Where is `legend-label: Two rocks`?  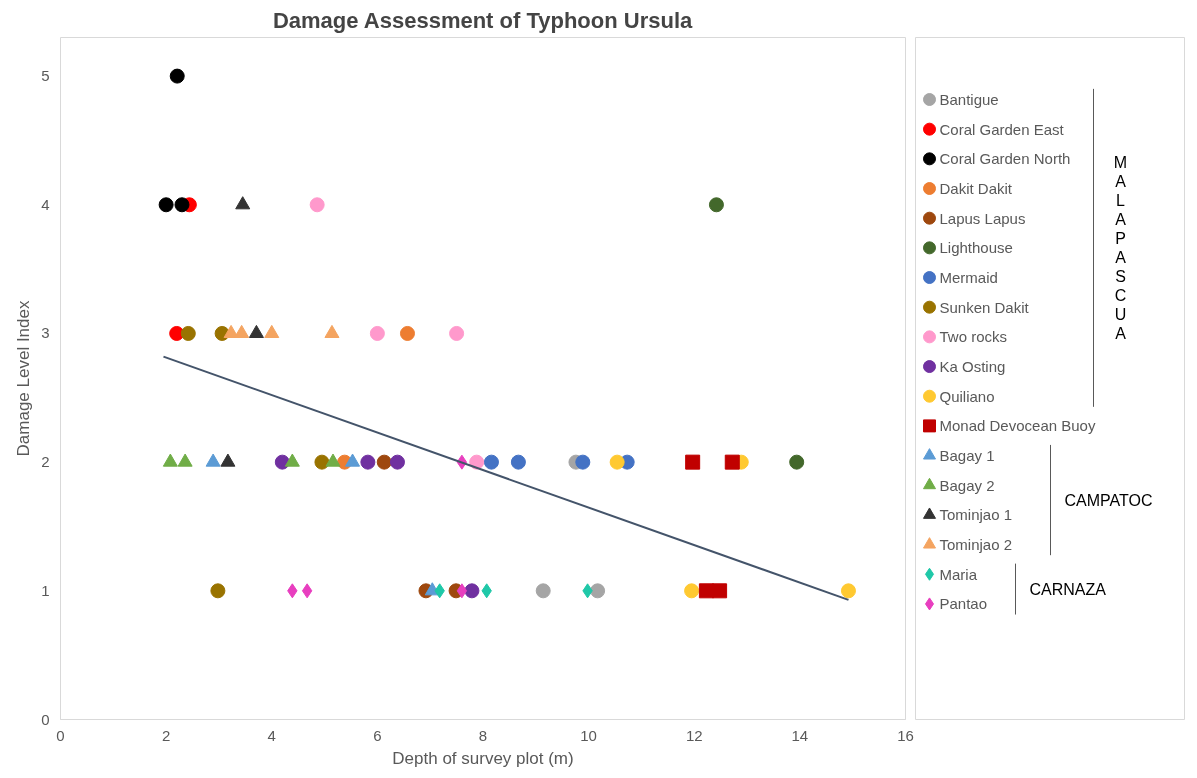 legend-label: Two rocks is located at coordinates (973, 337).